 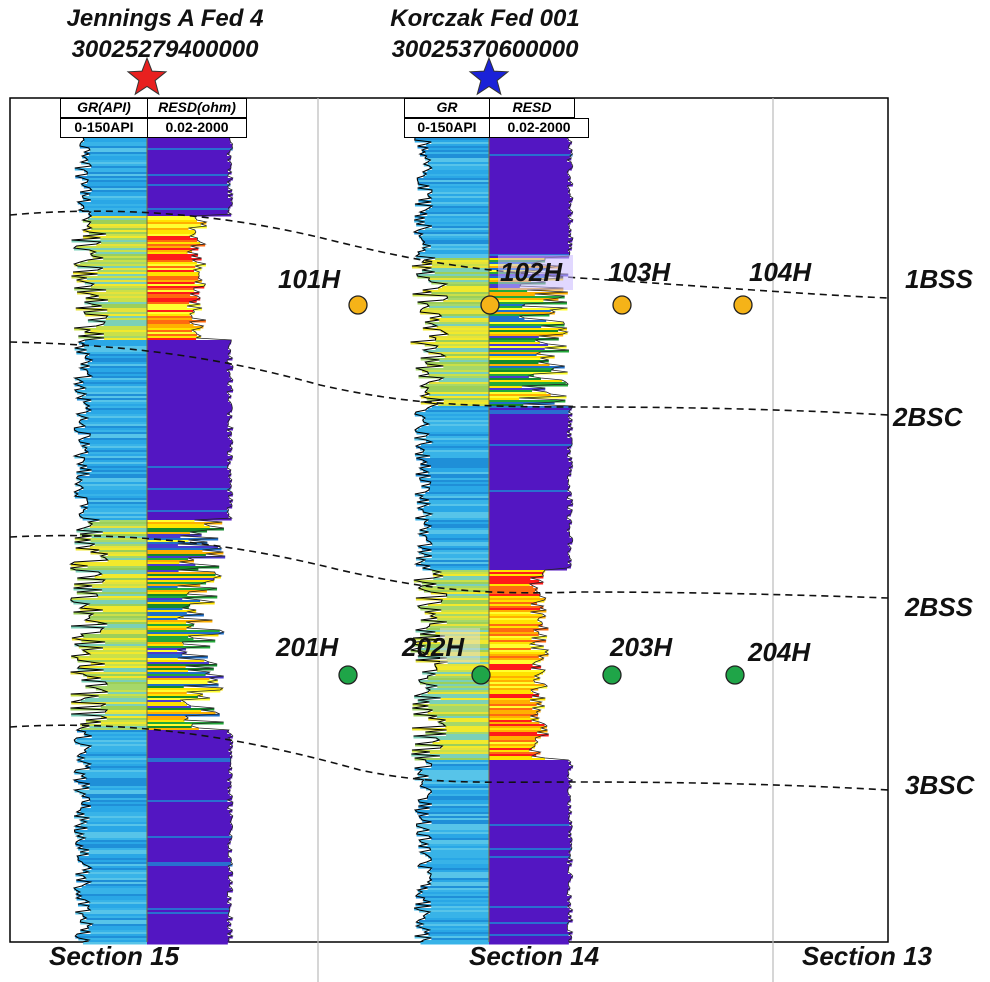 I want to click on lateral-label-202h: 202H, so click(x=433, y=647).